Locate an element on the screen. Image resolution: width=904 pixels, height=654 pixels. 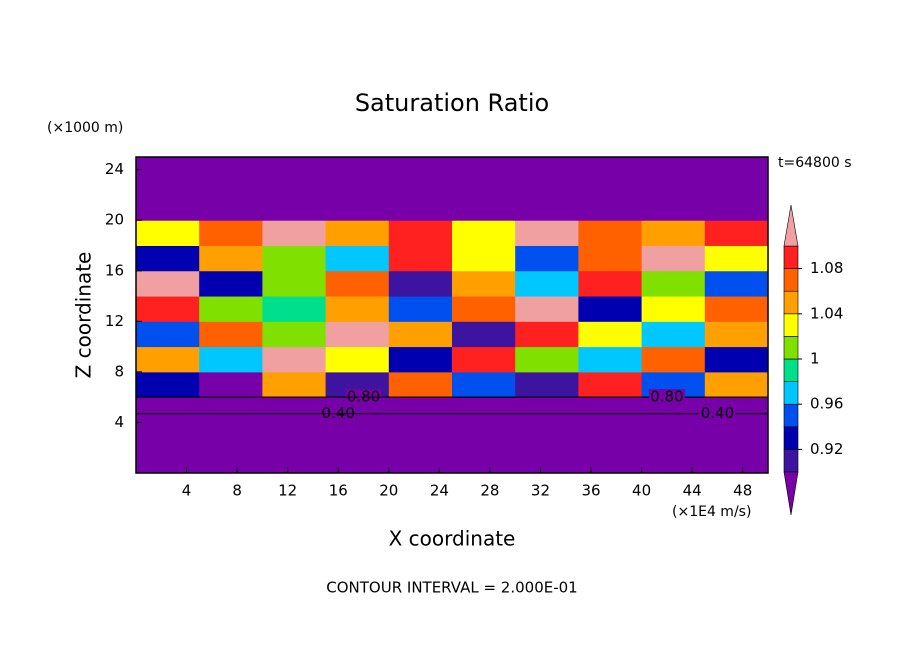
contour-label: 0.80 is located at coordinates (666, 397).